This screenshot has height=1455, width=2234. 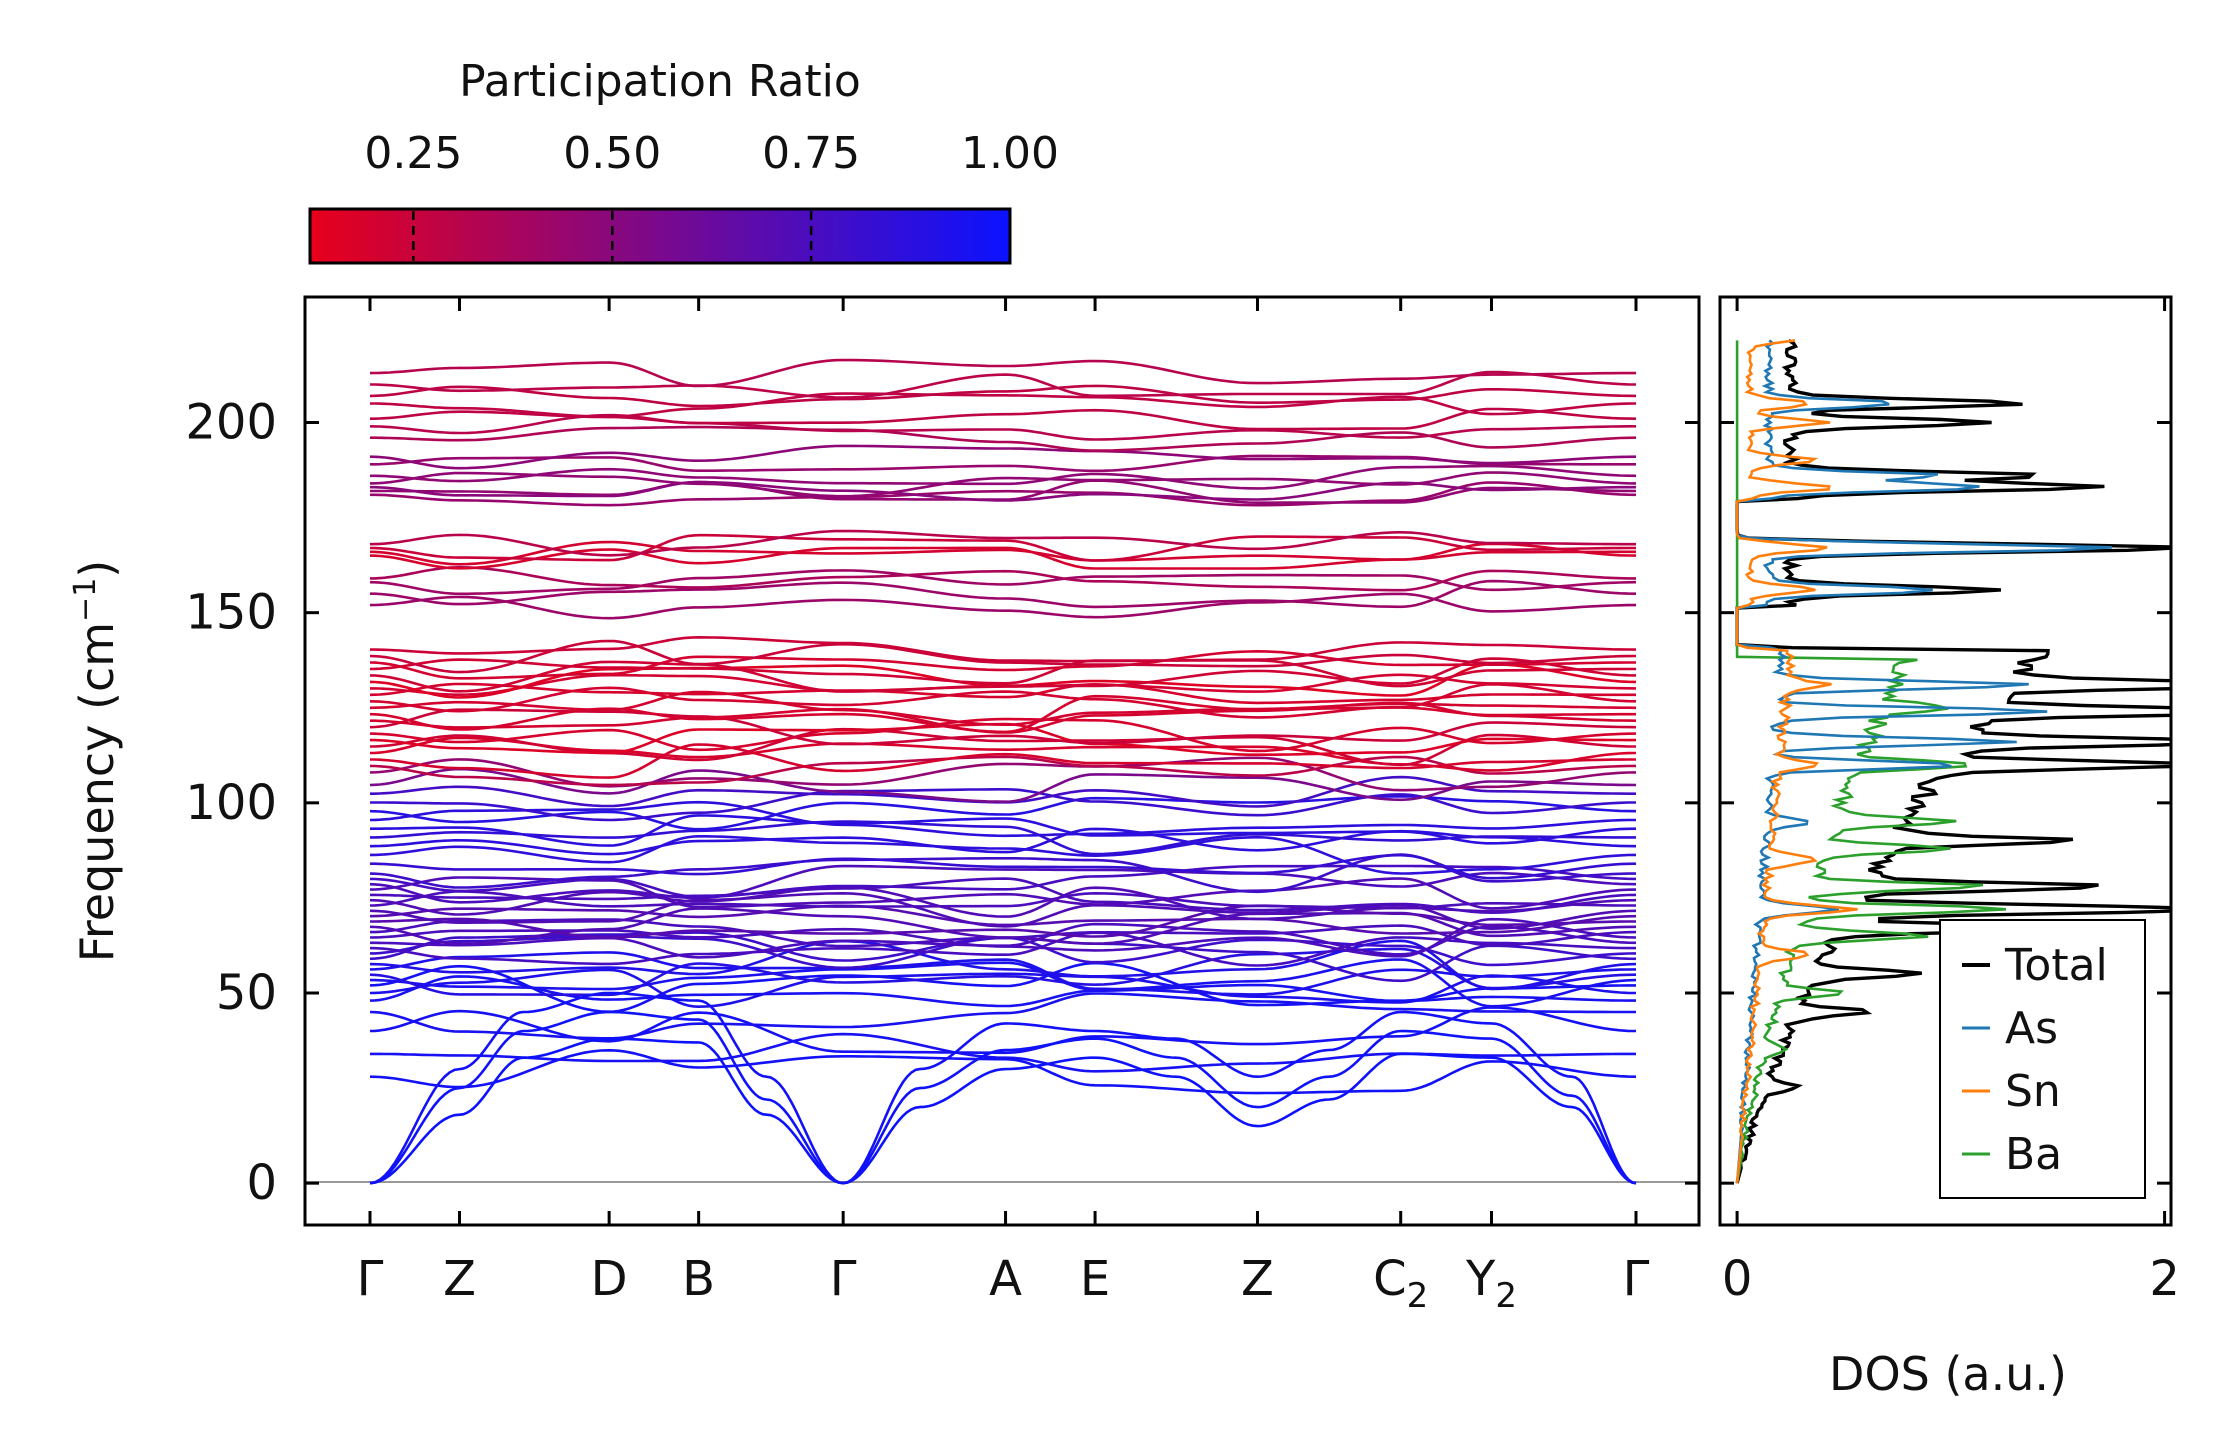 I want to click on dos-x-axis-label: DOS (a.u.), so click(x=1948, y=1374).